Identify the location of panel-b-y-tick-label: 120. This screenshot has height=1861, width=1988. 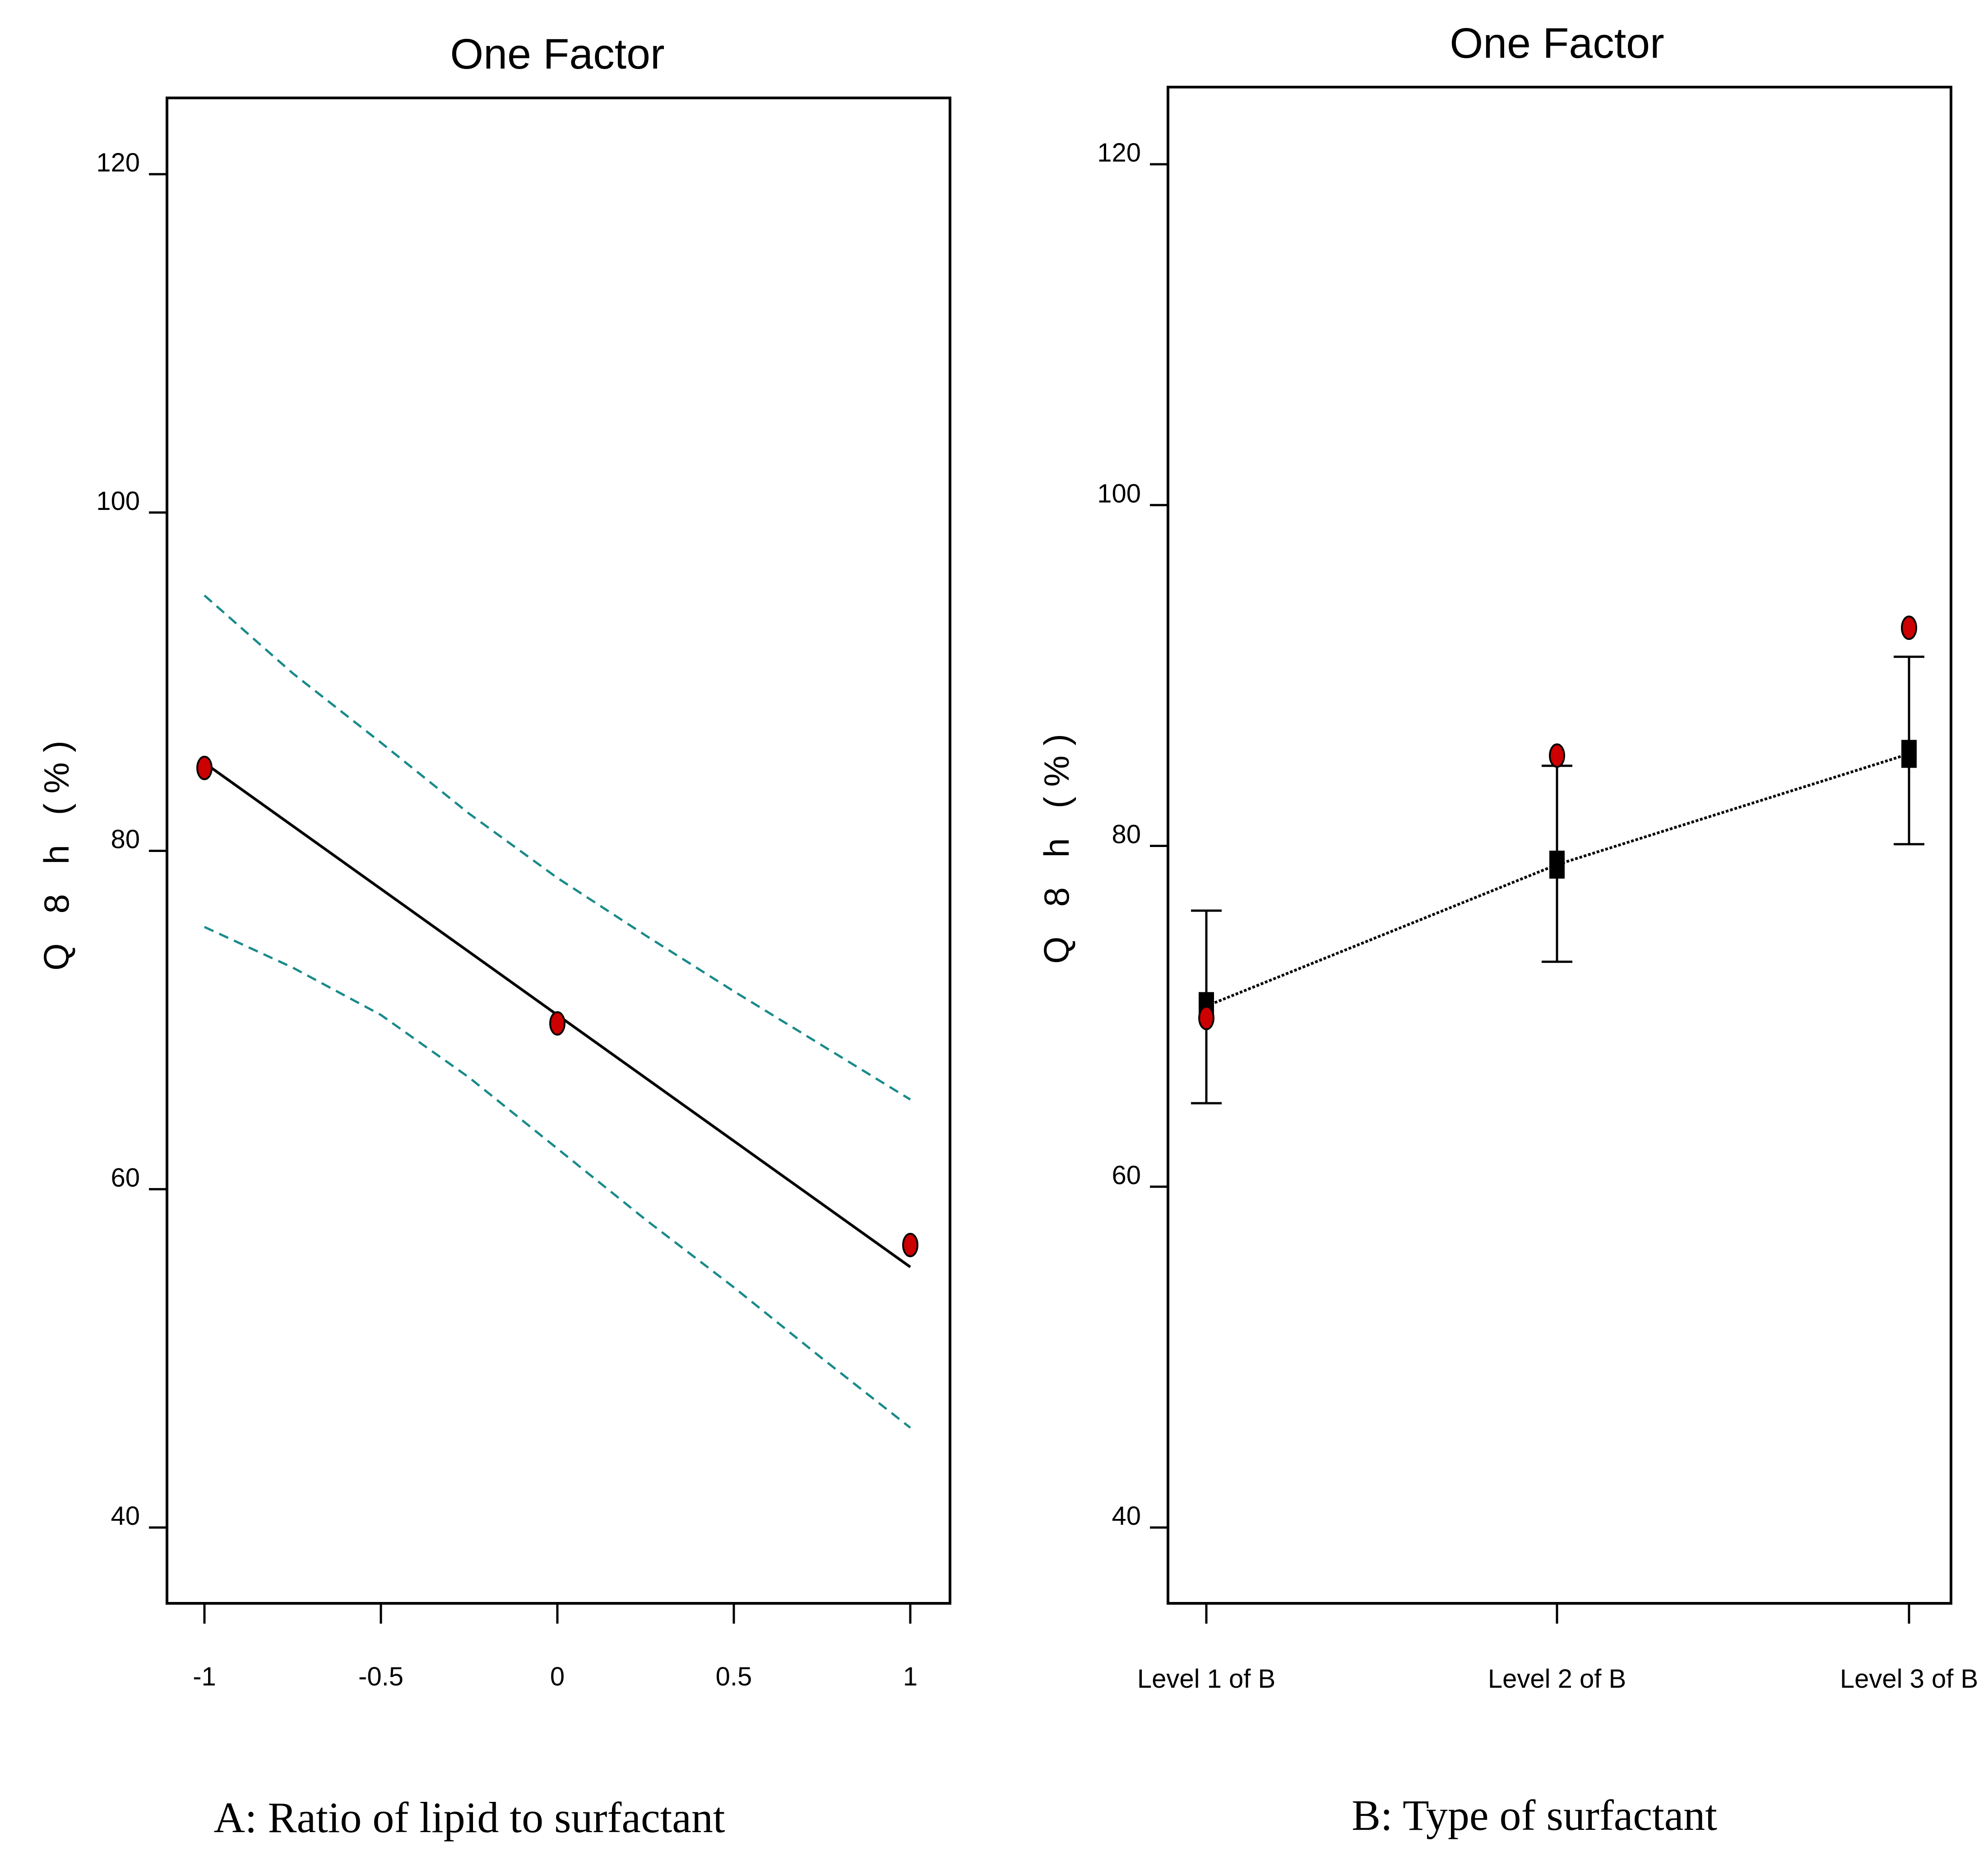
(1119, 152).